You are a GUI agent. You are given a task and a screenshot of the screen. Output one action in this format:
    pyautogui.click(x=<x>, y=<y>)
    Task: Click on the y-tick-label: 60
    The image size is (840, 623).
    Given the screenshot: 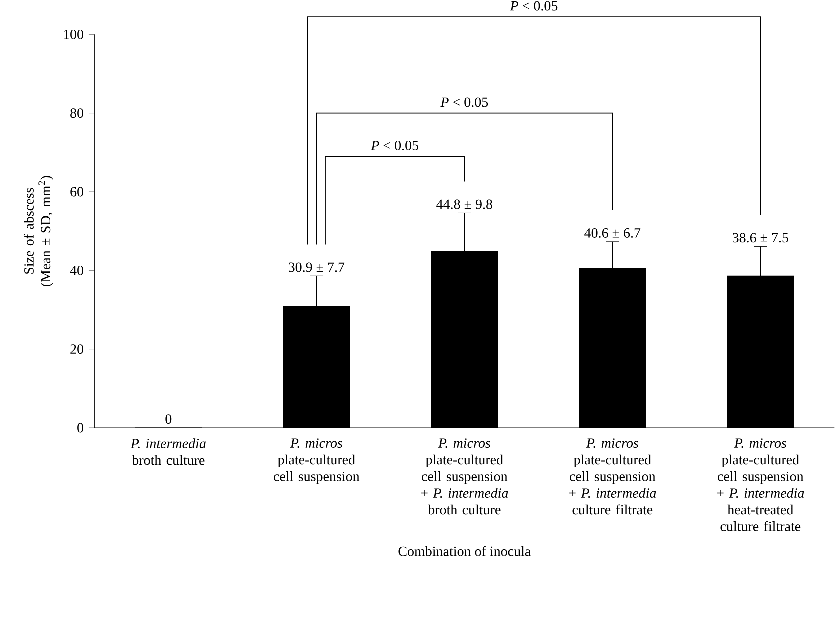 What is the action you would take?
    pyautogui.click(x=77, y=192)
    